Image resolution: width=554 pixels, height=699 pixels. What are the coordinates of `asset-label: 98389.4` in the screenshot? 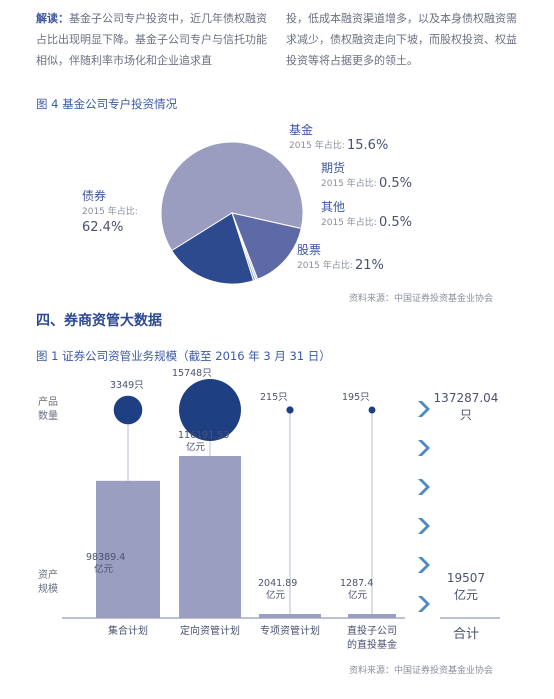 It's located at (105, 557).